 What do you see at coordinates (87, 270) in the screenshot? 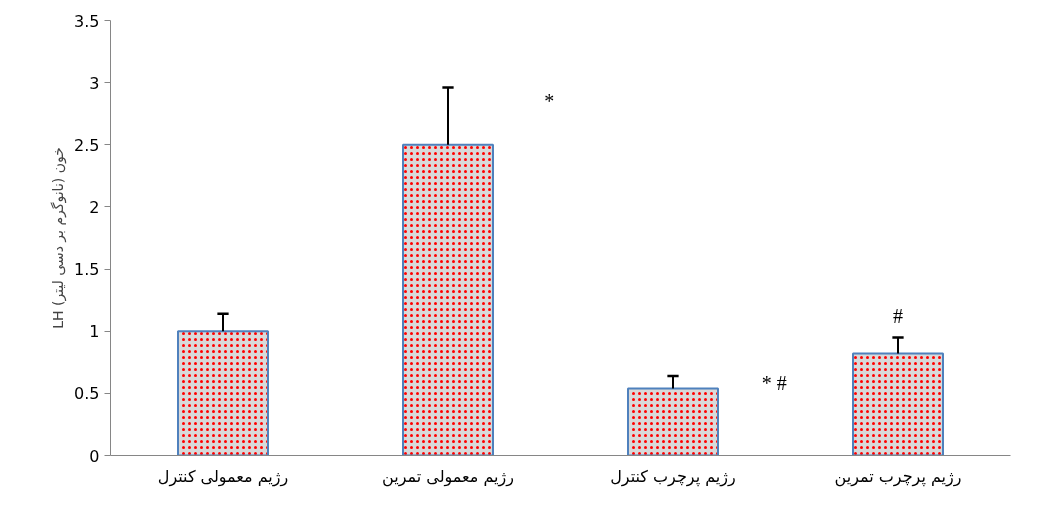
I see `y-tick-label: 1.5` at bounding box center [87, 270].